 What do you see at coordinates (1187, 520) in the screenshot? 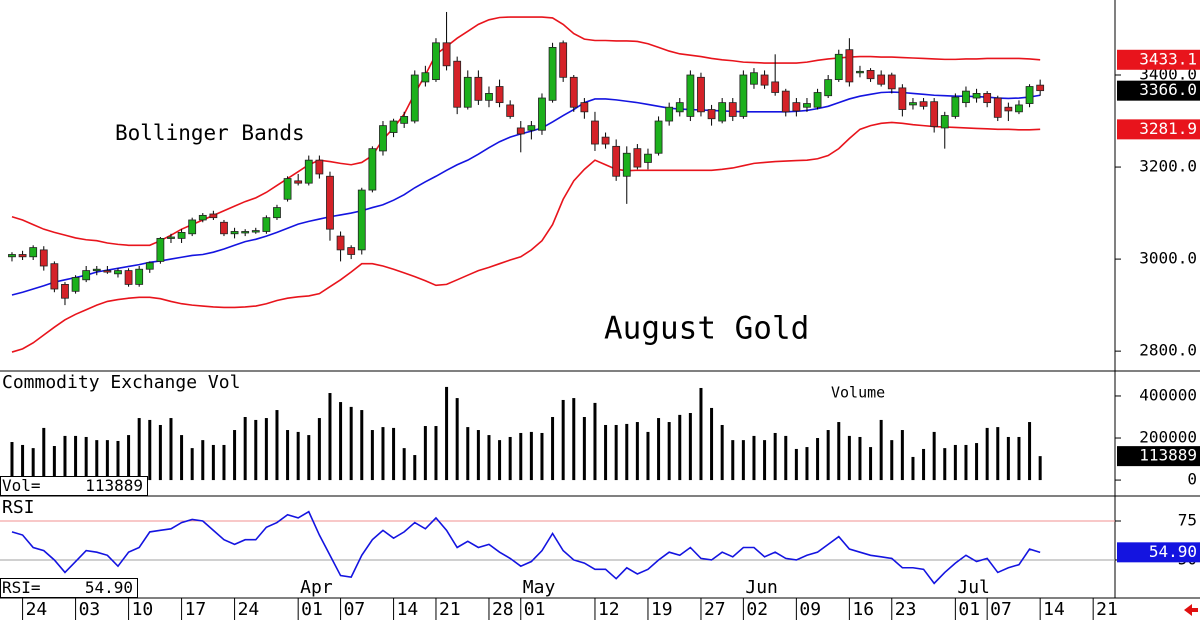
I see `y-tick-label: 75` at bounding box center [1187, 520].